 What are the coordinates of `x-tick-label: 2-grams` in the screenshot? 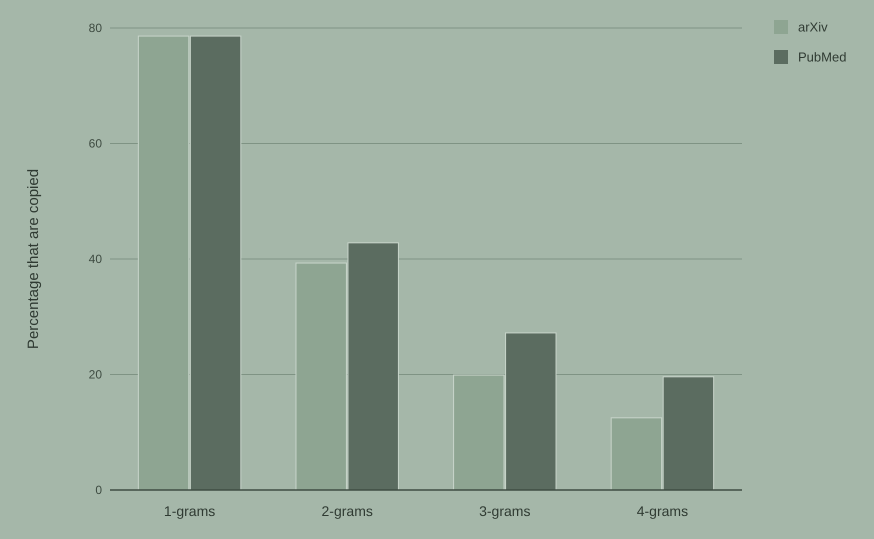 It's located at (347, 511).